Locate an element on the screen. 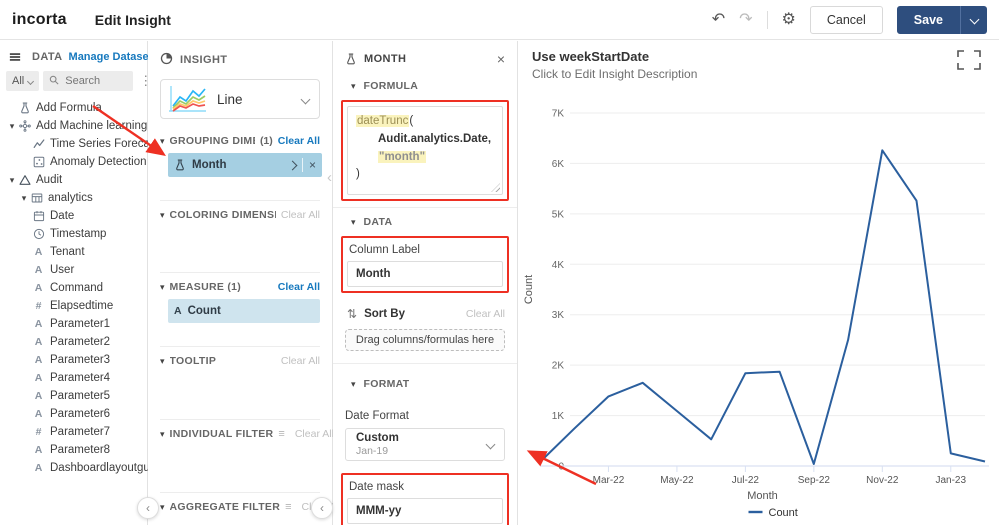 Image resolution: width=999 pixels, height=525 pixels. save-dropdown-button is located at coordinates (973, 19).